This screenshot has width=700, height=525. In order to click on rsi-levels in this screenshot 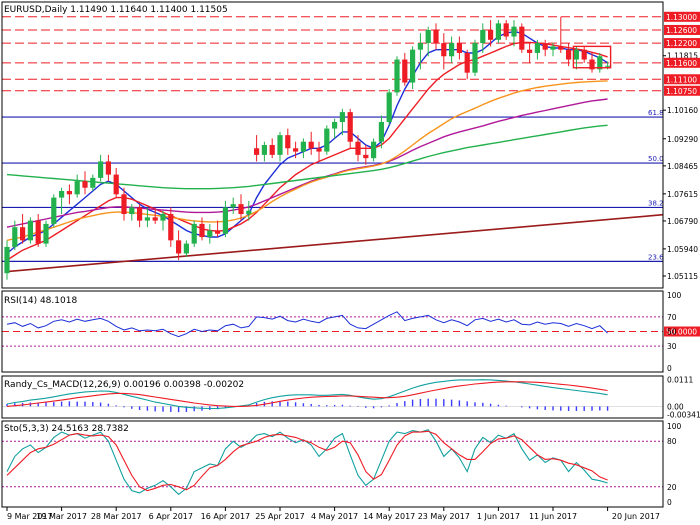, I will do `click(332, 331)`.